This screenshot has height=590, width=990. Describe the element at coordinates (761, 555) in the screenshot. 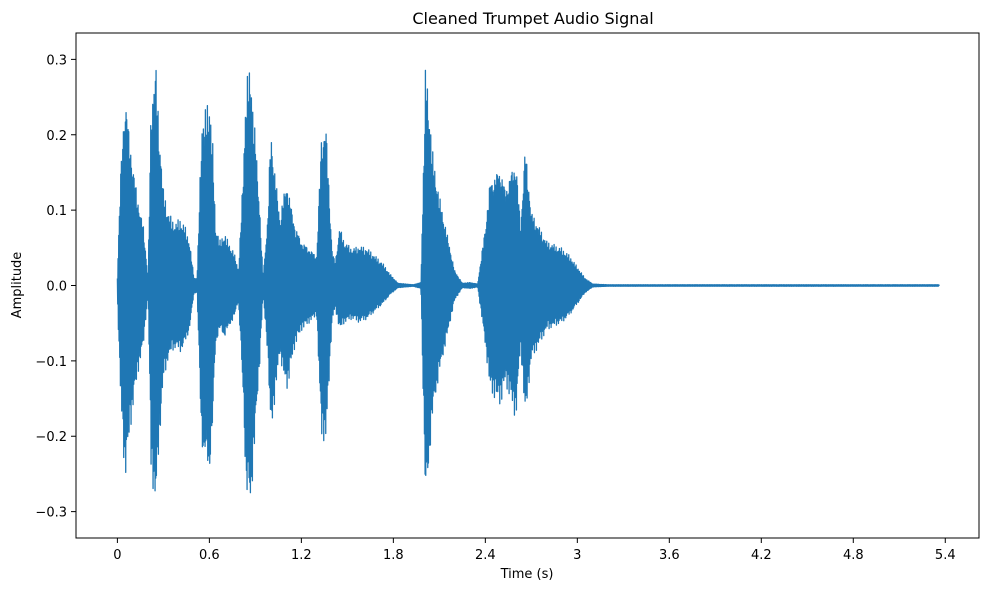

I see `x-tick-label: 4.2` at that location.